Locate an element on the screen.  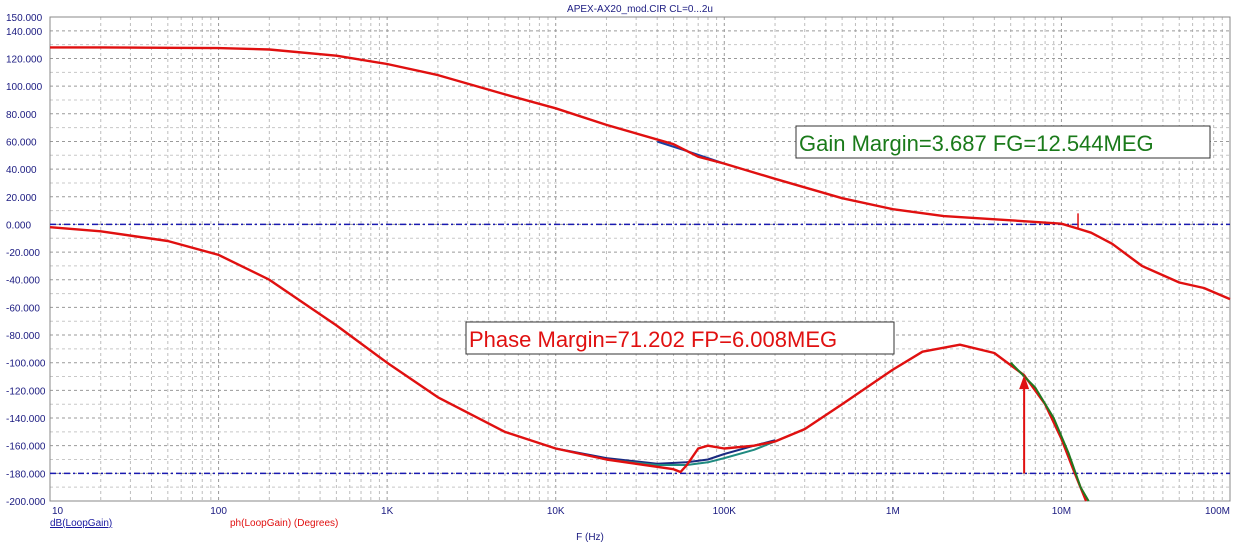
y-tick-label: 120.000 is located at coordinates (24, 59).